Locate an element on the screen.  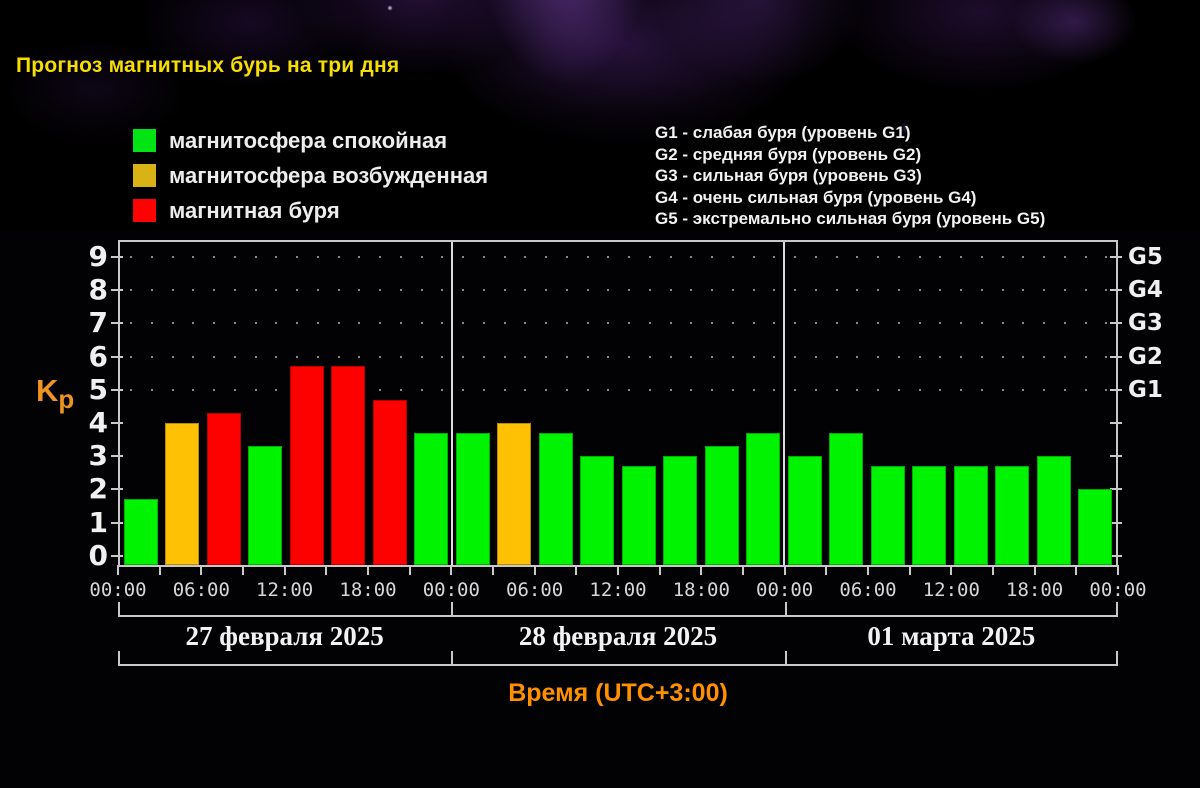
day-divider is located at coordinates (784, 403).